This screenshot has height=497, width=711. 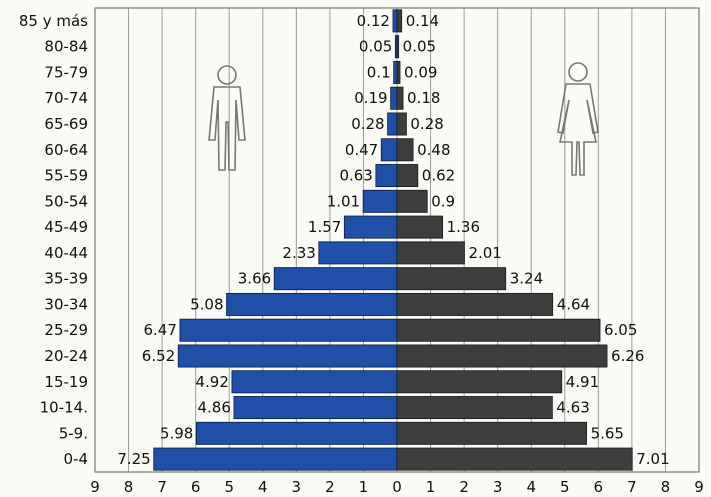 I want to click on category-label: 0-4, so click(x=76, y=459).